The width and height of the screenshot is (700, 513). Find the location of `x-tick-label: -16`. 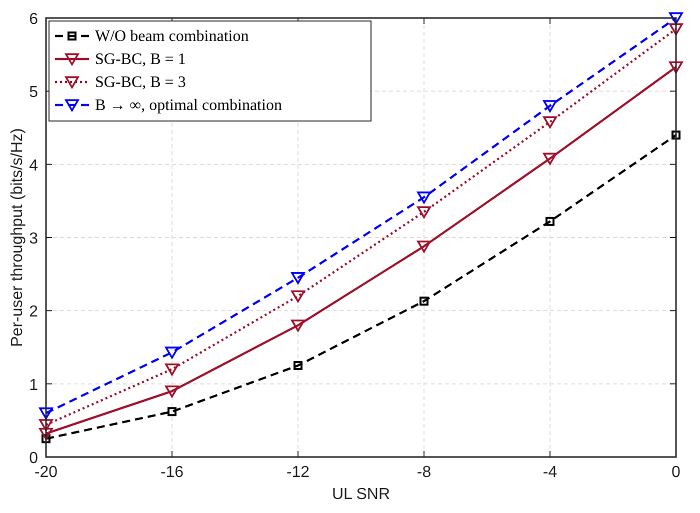

x-tick-label: -16 is located at coordinates (172, 472).